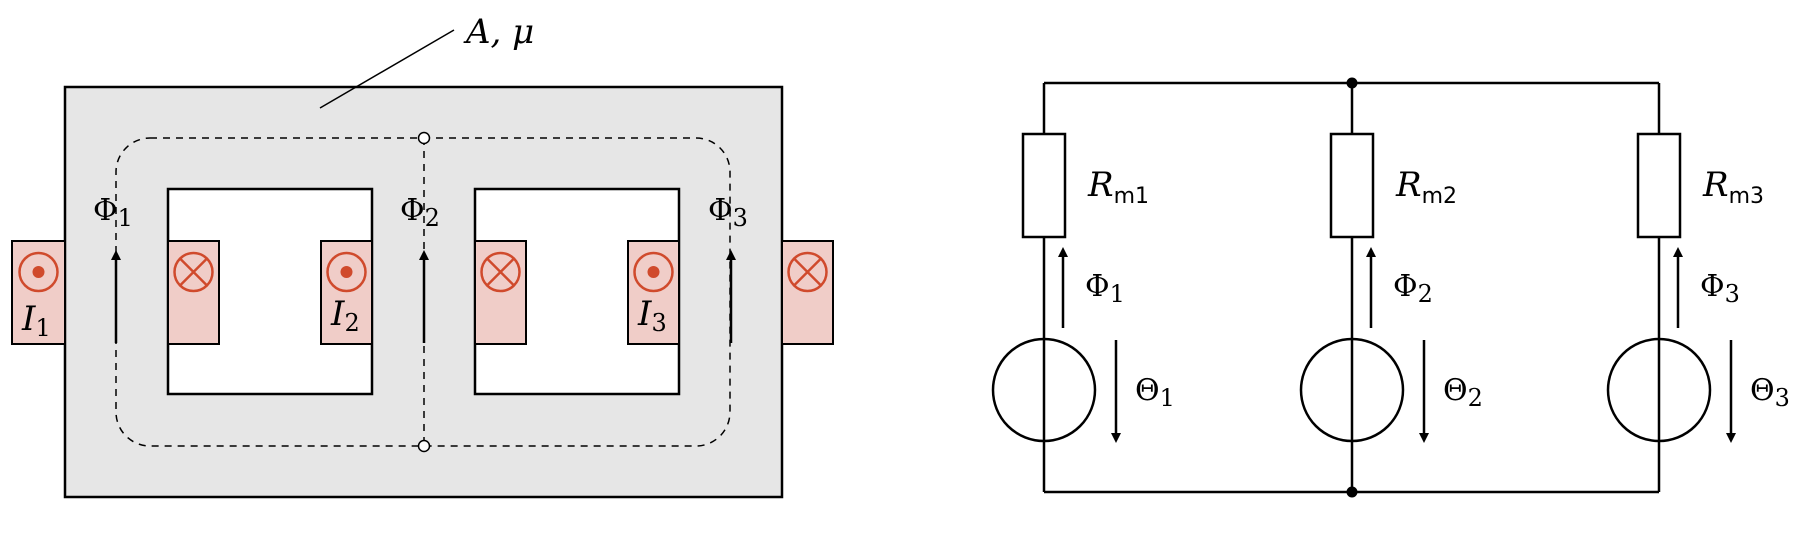 Image resolution: width=1802 pixels, height=536 pixels. I want to click on flux-node-top, so click(424, 138).